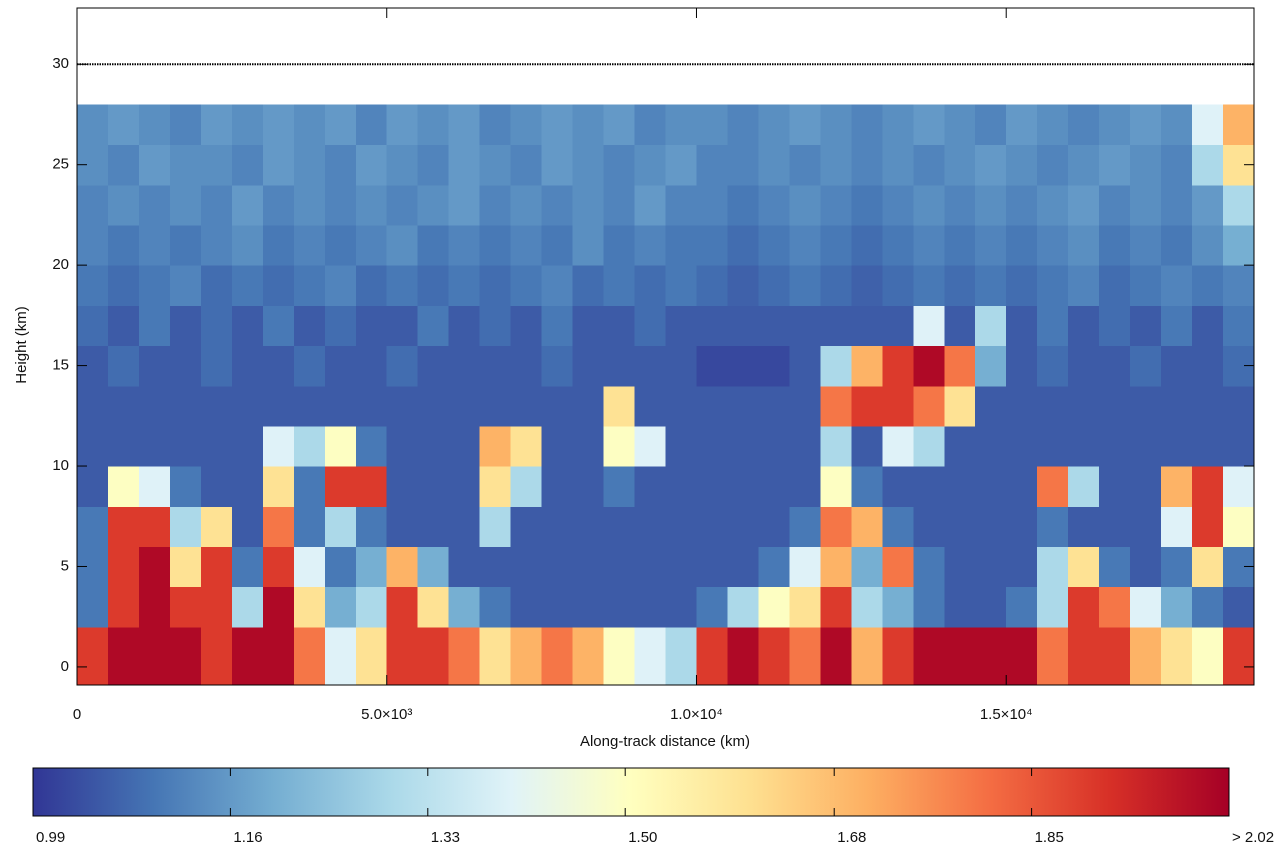  Describe the element at coordinates (642, 837) in the screenshot. I see `colorbar-tick-label: 1.50` at that location.